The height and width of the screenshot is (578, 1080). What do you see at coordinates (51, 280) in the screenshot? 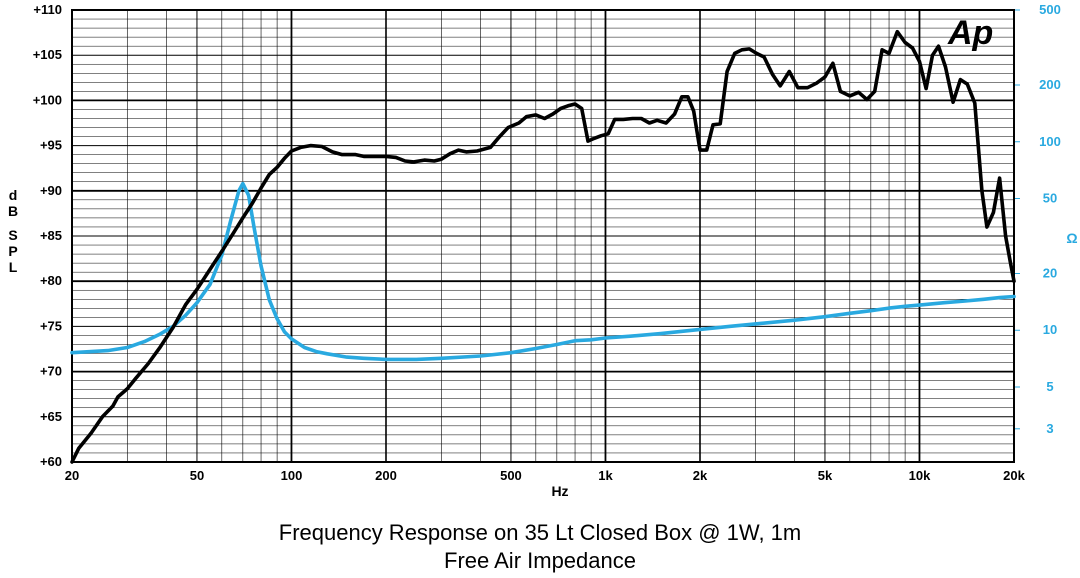
I see `y-left-tick-label: +80` at bounding box center [51, 280].